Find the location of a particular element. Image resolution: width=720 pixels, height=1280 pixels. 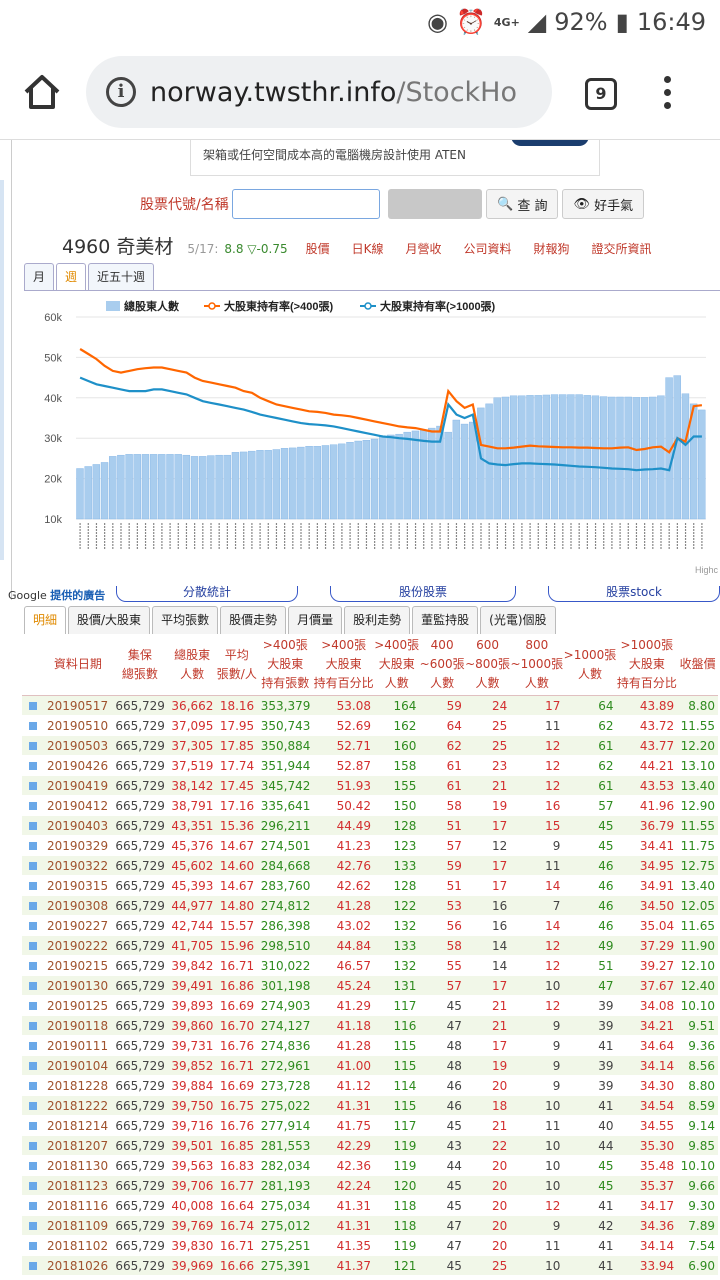

tab-optoelectronics: (光電)個股 is located at coordinates (518, 620).